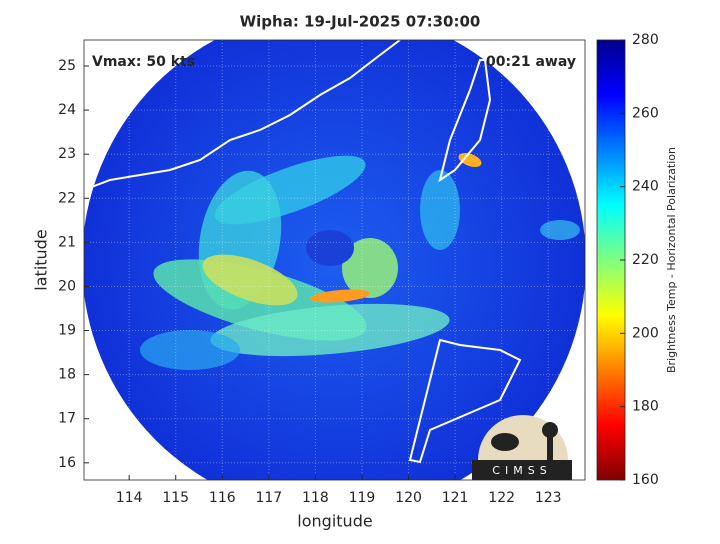  Describe the element at coordinates (67, 154) in the screenshot. I see `y-tick-label: 23` at that location.